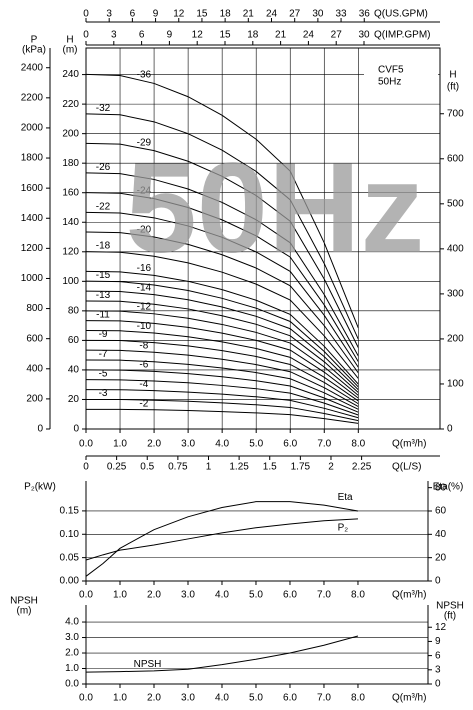  Describe the element at coordinates (72, 637) in the screenshot. I see `y-tick-label: 3.0` at that location.